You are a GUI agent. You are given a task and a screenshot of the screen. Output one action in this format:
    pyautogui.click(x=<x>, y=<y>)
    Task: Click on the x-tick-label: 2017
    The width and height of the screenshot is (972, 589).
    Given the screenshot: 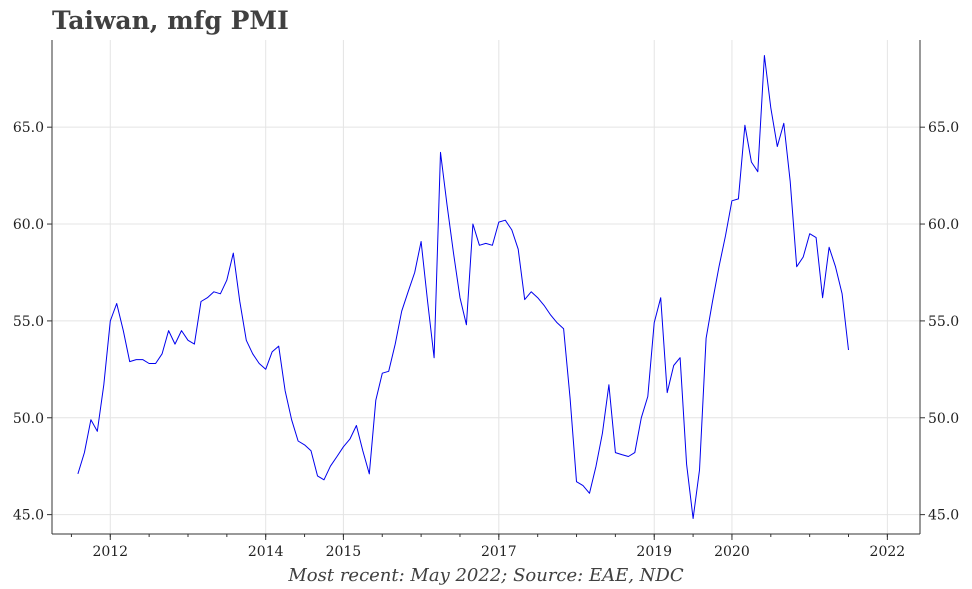 What is the action you would take?
    pyautogui.click(x=499, y=552)
    